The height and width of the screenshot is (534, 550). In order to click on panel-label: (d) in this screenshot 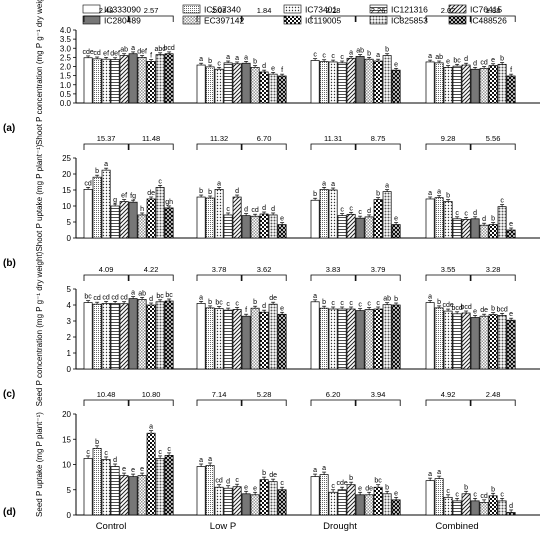, I will do `click(9, 512)`.